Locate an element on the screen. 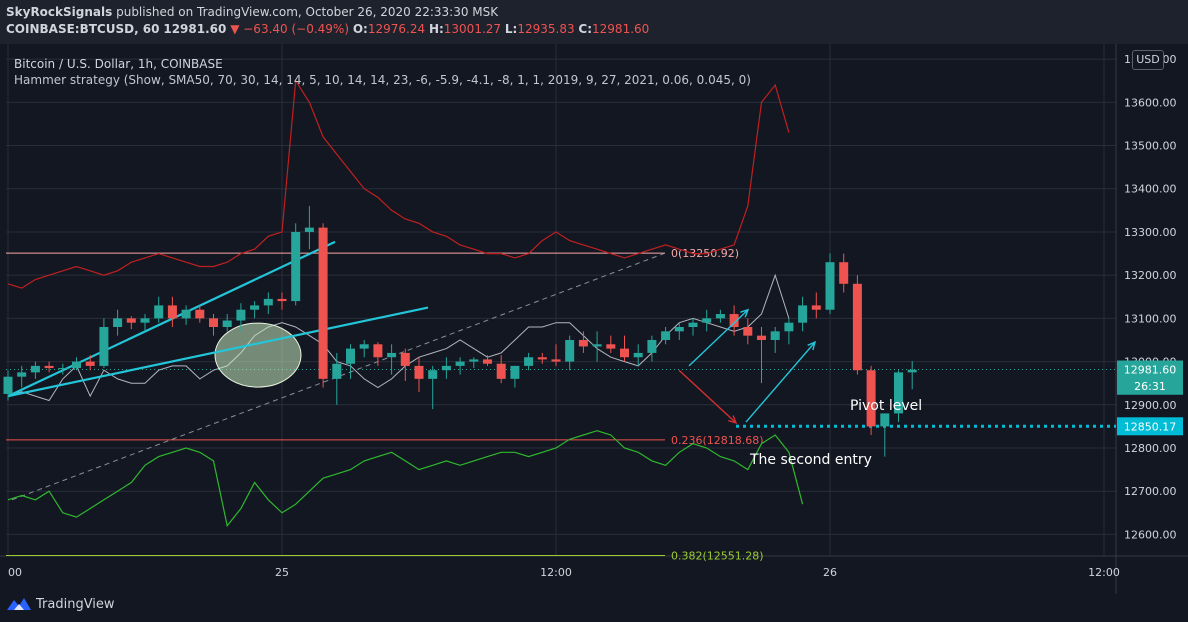 Image resolution: width=1188 pixels, height=622 pixels. x-tick-label: 00 is located at coordinates (15, 572).